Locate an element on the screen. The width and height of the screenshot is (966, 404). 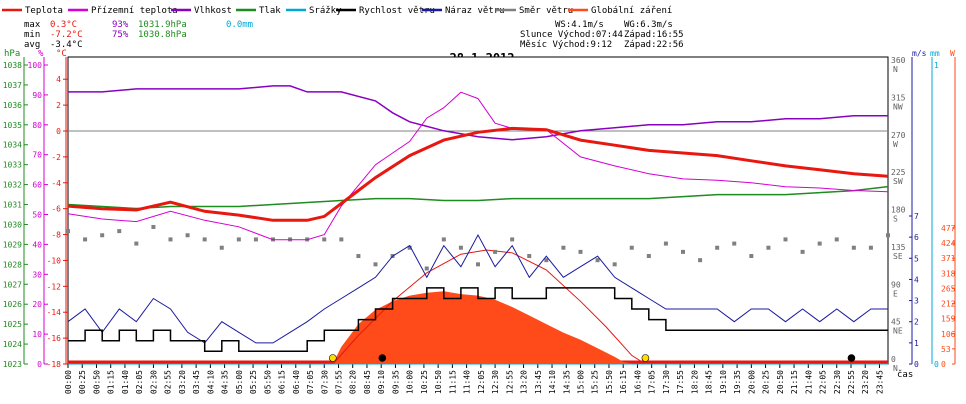
pct-axis-label: % is located at coordinates (41, 54).